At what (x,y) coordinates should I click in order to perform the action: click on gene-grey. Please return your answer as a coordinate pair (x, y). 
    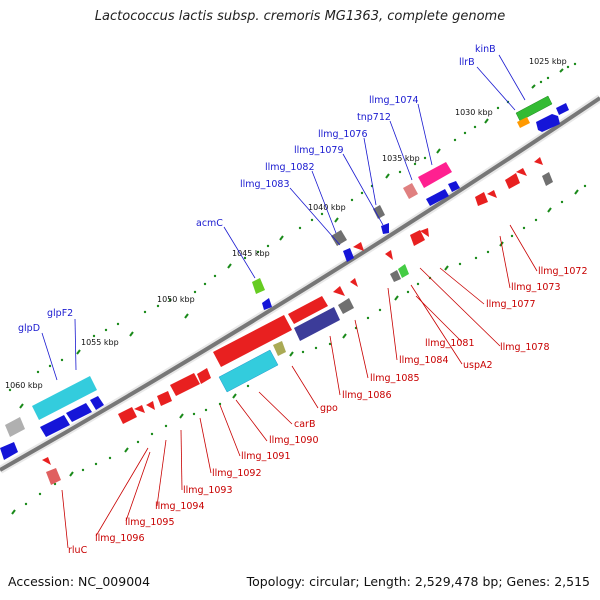
    Looking at the image, I should click on (15, 427).